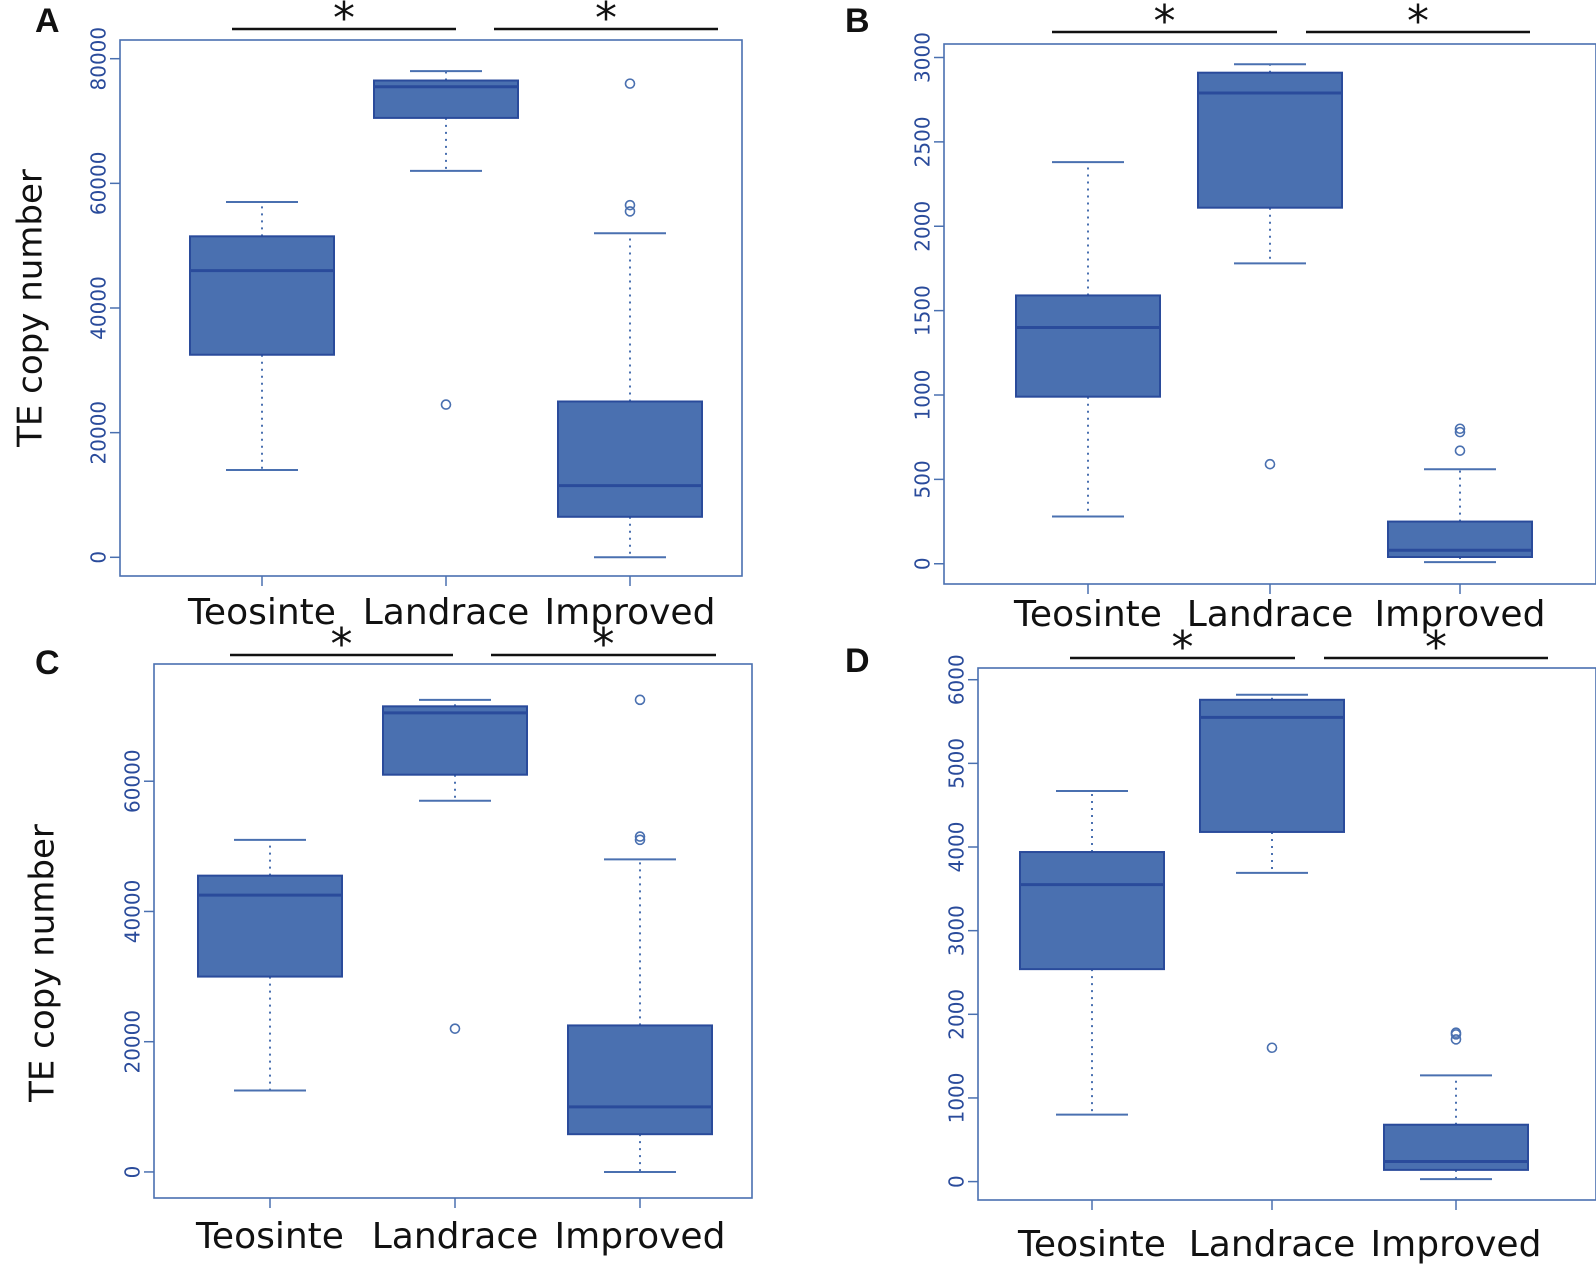  Describe the element at coordinates (923, 141) in the screenshot. I see `y-tick-label: 2500` at that location.